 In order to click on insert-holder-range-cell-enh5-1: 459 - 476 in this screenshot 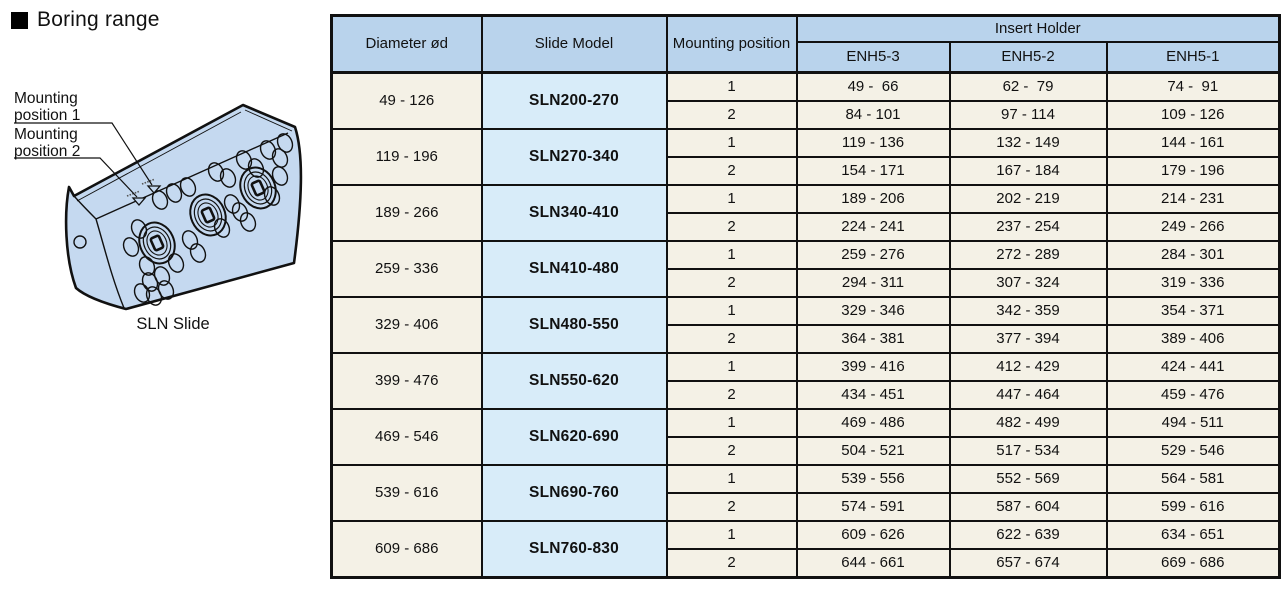, I will do `click(1193, 395)`.